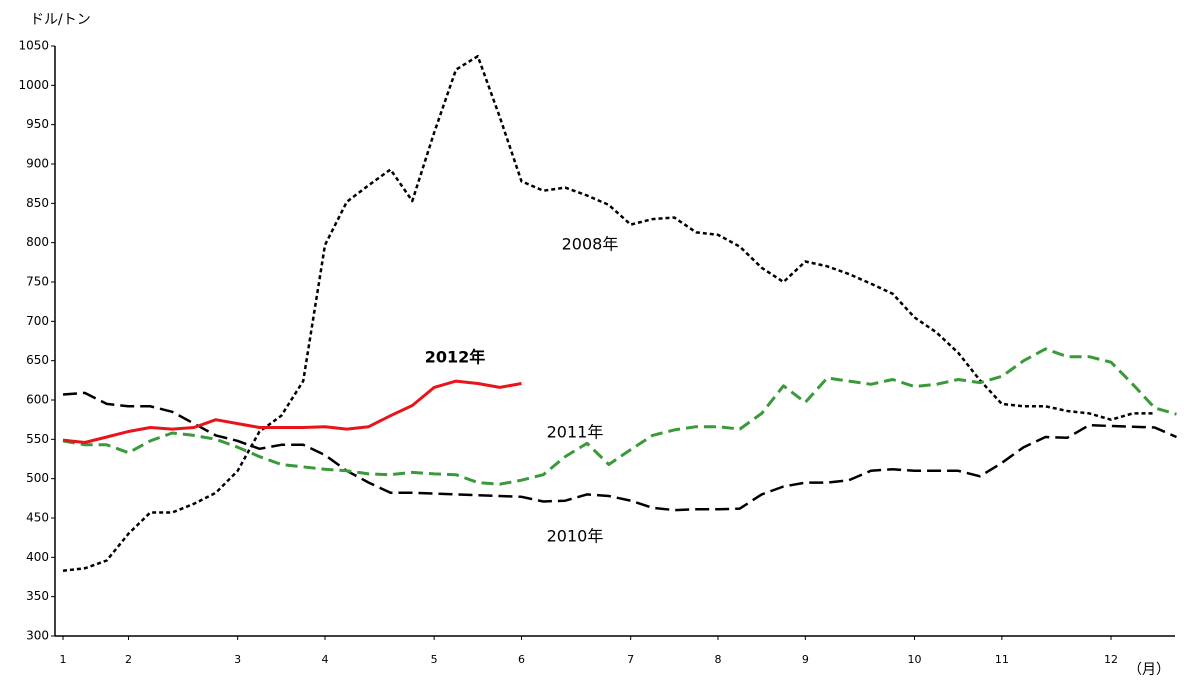  Describe the element at coordinates (521, 659) in the screenshot. I see `x-tick-label: 6` at that location.